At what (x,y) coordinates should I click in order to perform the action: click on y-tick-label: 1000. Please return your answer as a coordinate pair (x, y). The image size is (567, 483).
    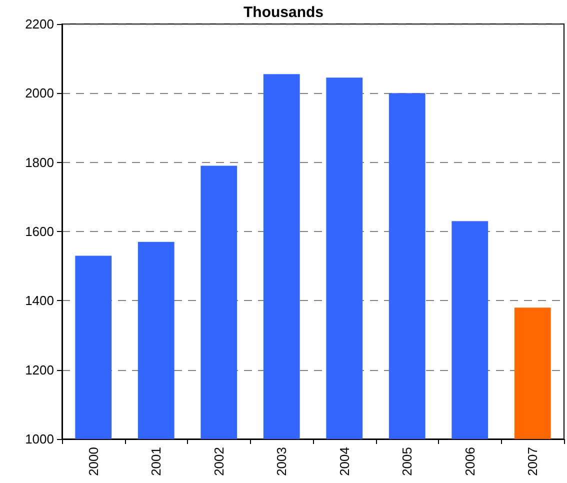
    Looking at the image, I should click on (39, 439).